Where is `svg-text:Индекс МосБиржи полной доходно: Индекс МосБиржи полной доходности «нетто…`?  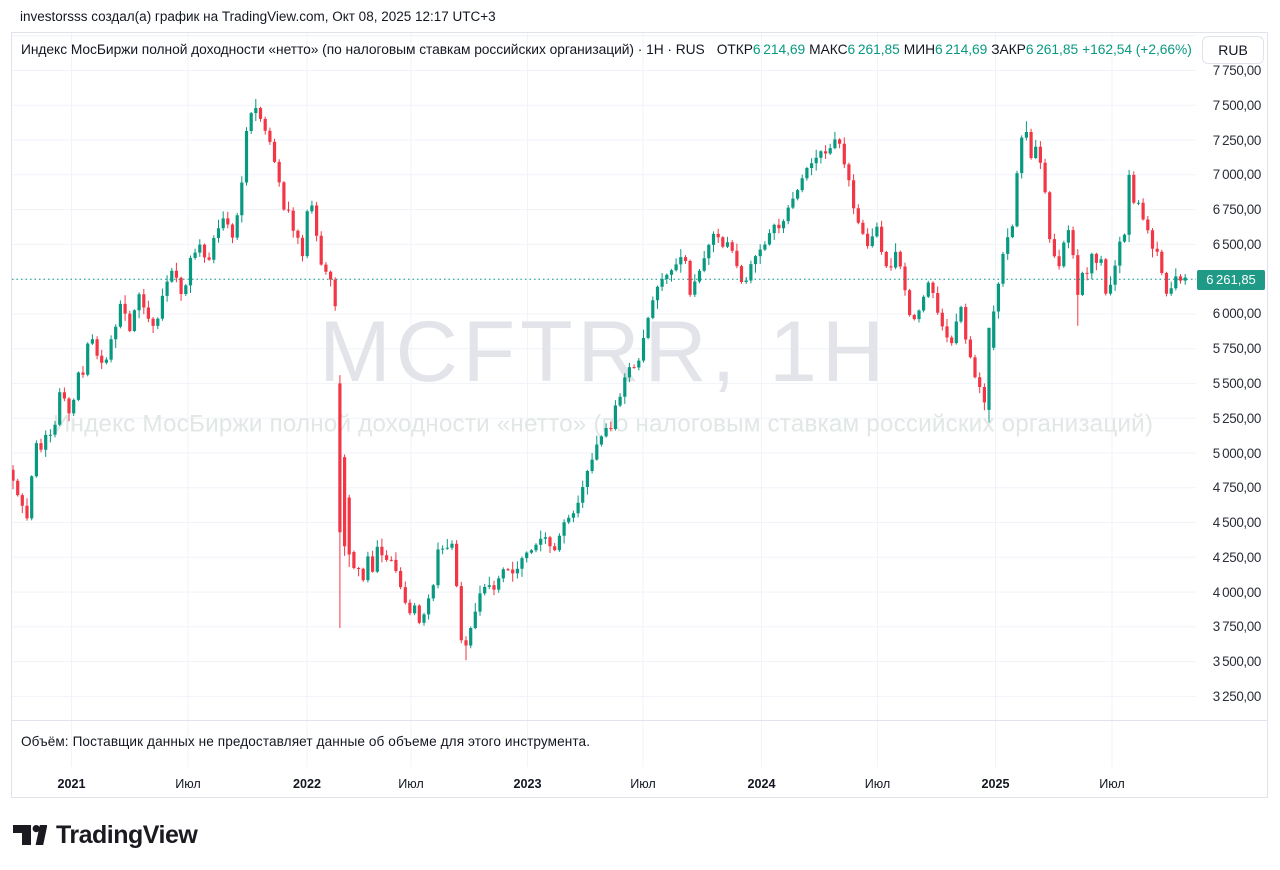 svg-text:Индекс МосБиржи полной доходно: Индекс МосБиржи полной доходности «нетто… is located at coordinates (603, 424).